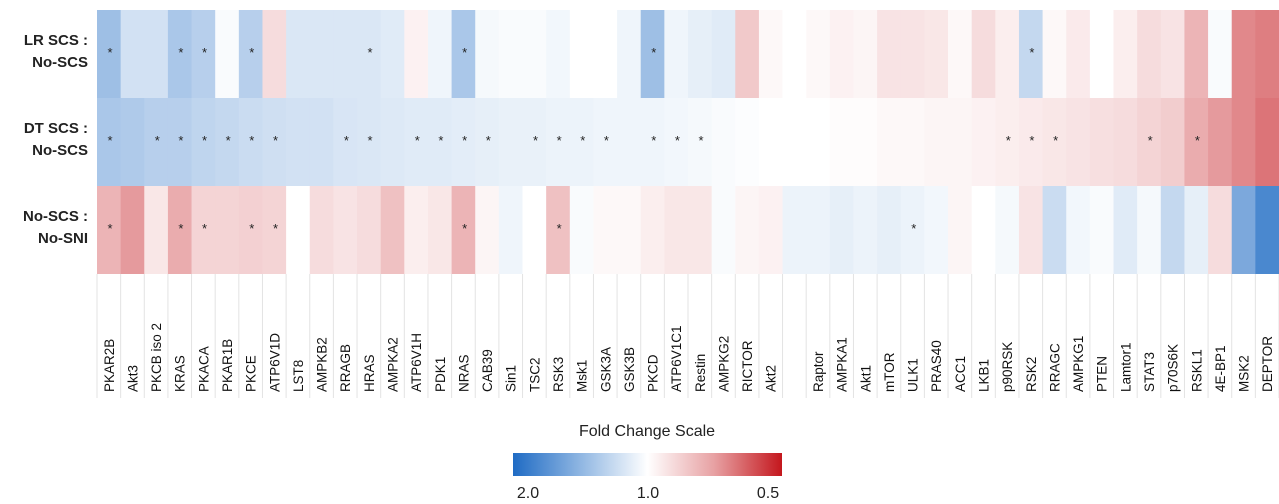 The image size is (1279, 504). I want to click on column-label: RICTOR, so click(747, 366).